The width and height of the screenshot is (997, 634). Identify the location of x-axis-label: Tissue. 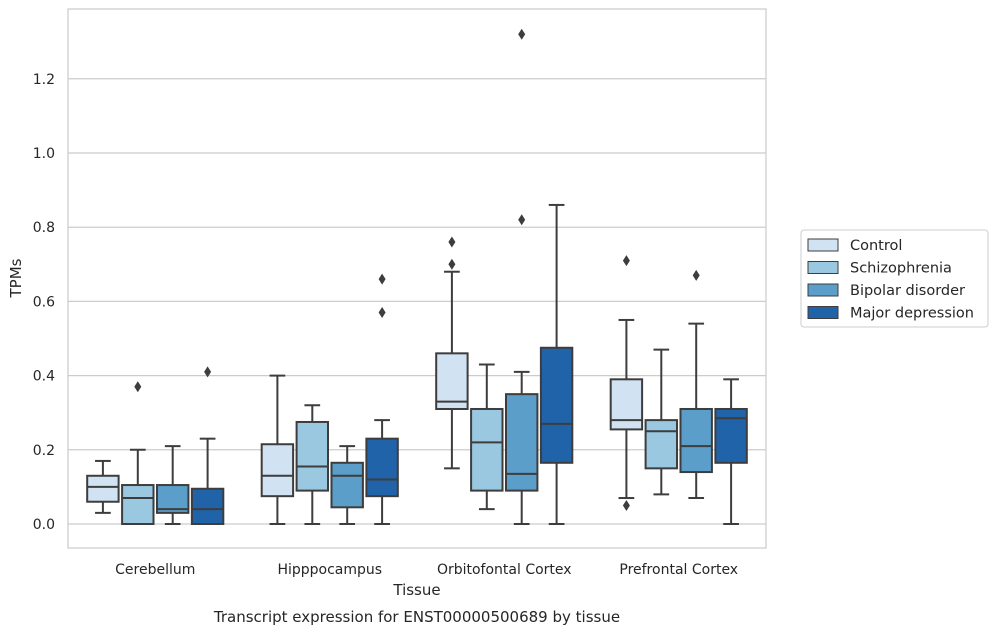
(416, 590).